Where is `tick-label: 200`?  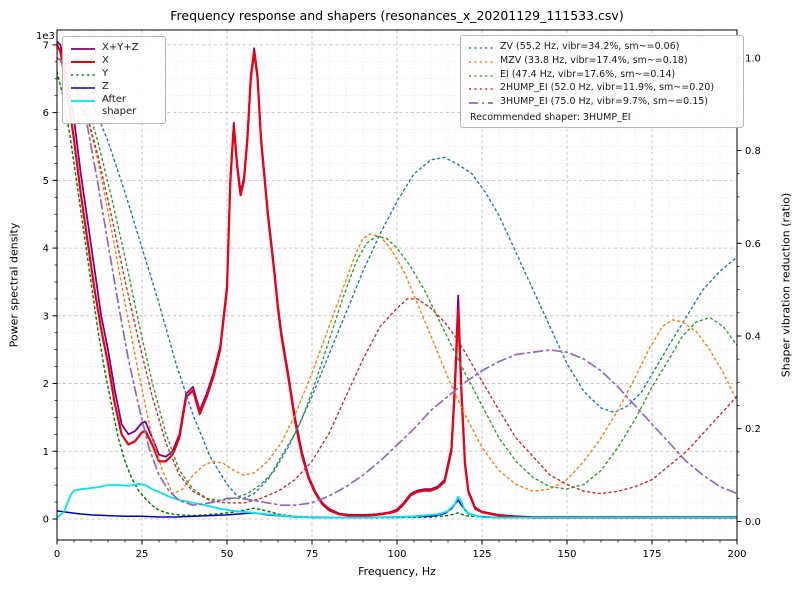
tick-label: 200 is located at coordinates (736, 554).